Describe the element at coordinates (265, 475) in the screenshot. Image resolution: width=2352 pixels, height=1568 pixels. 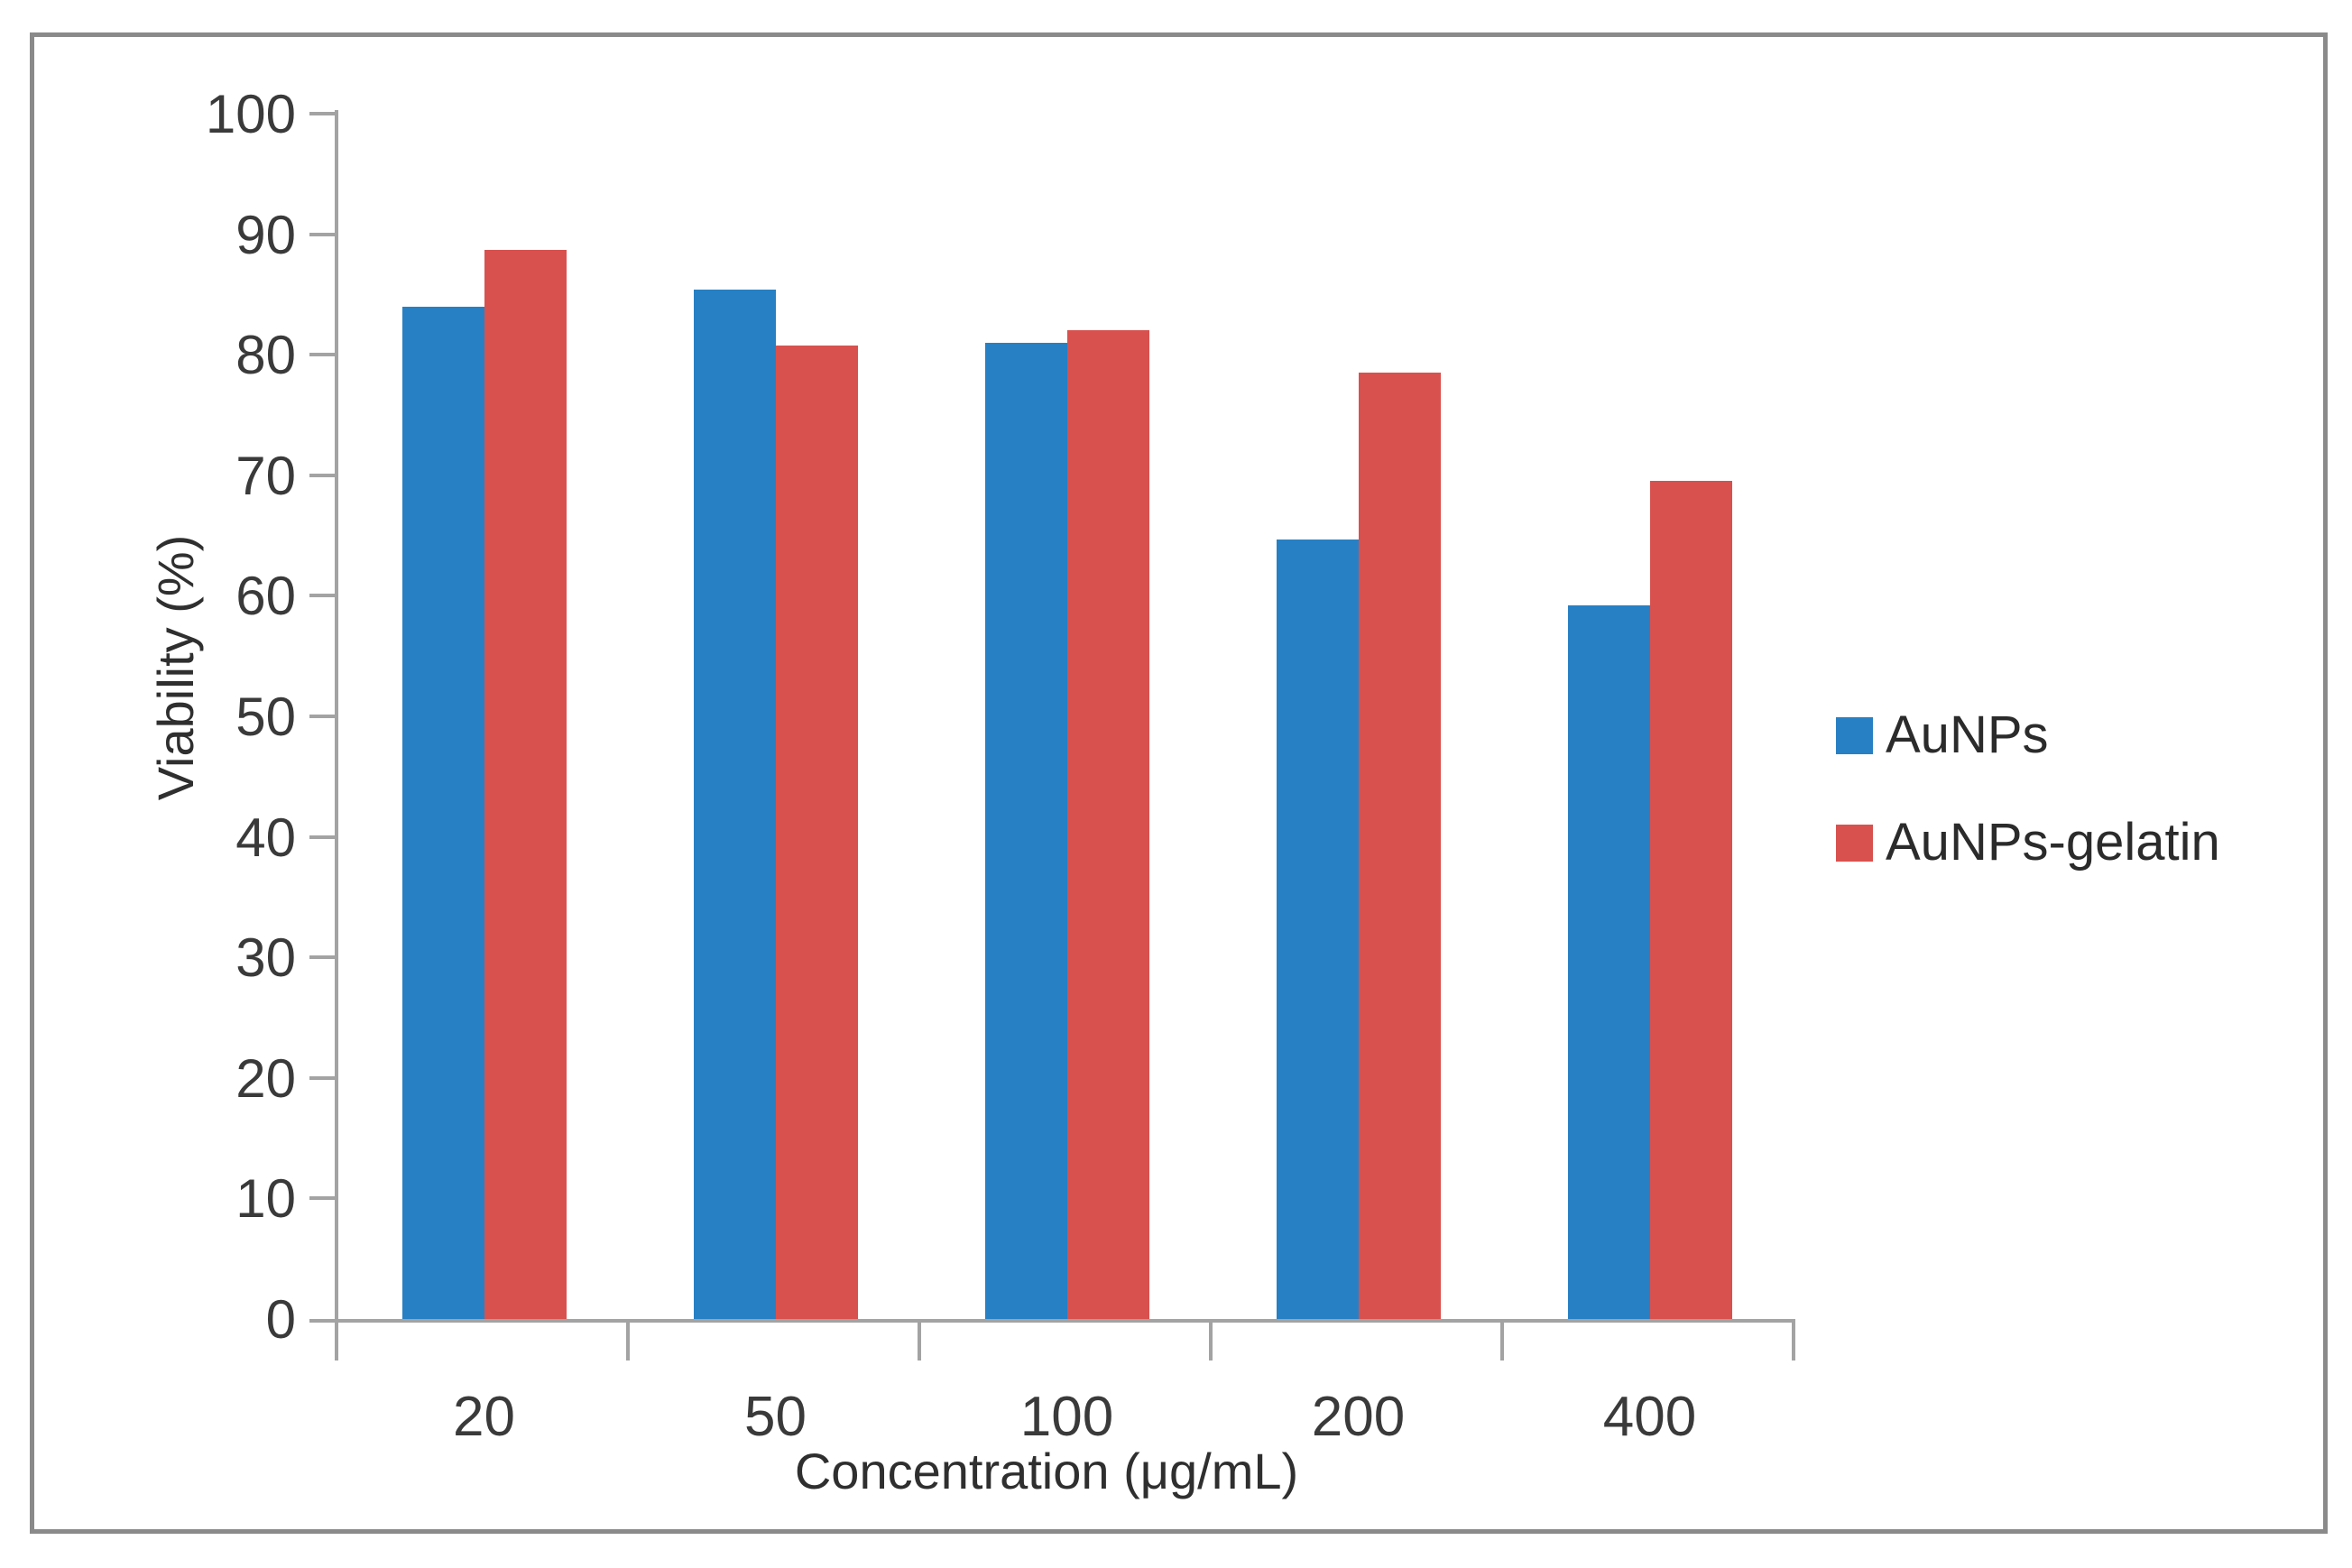
I see `y-tick-label-70: 70` at that location.